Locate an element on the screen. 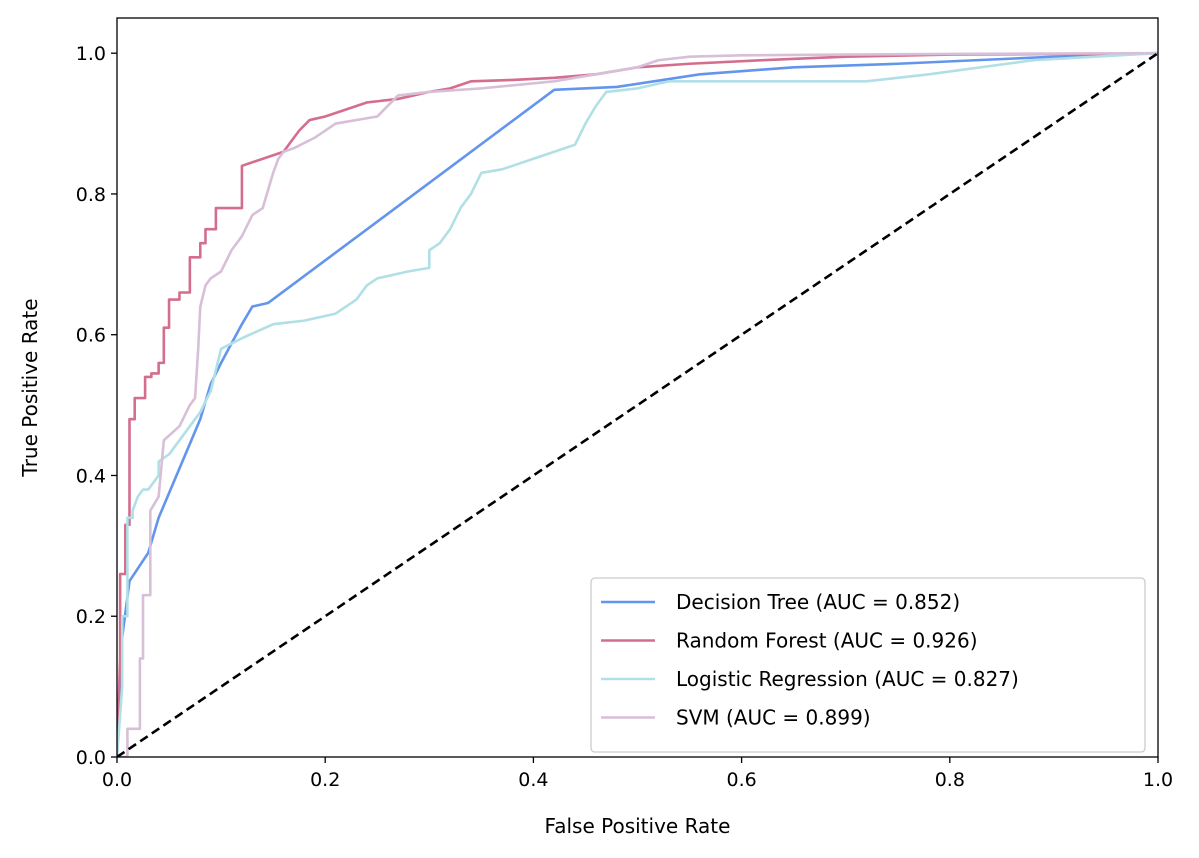  x-tick-label: 0.0 is located at coordinates (117, 780).